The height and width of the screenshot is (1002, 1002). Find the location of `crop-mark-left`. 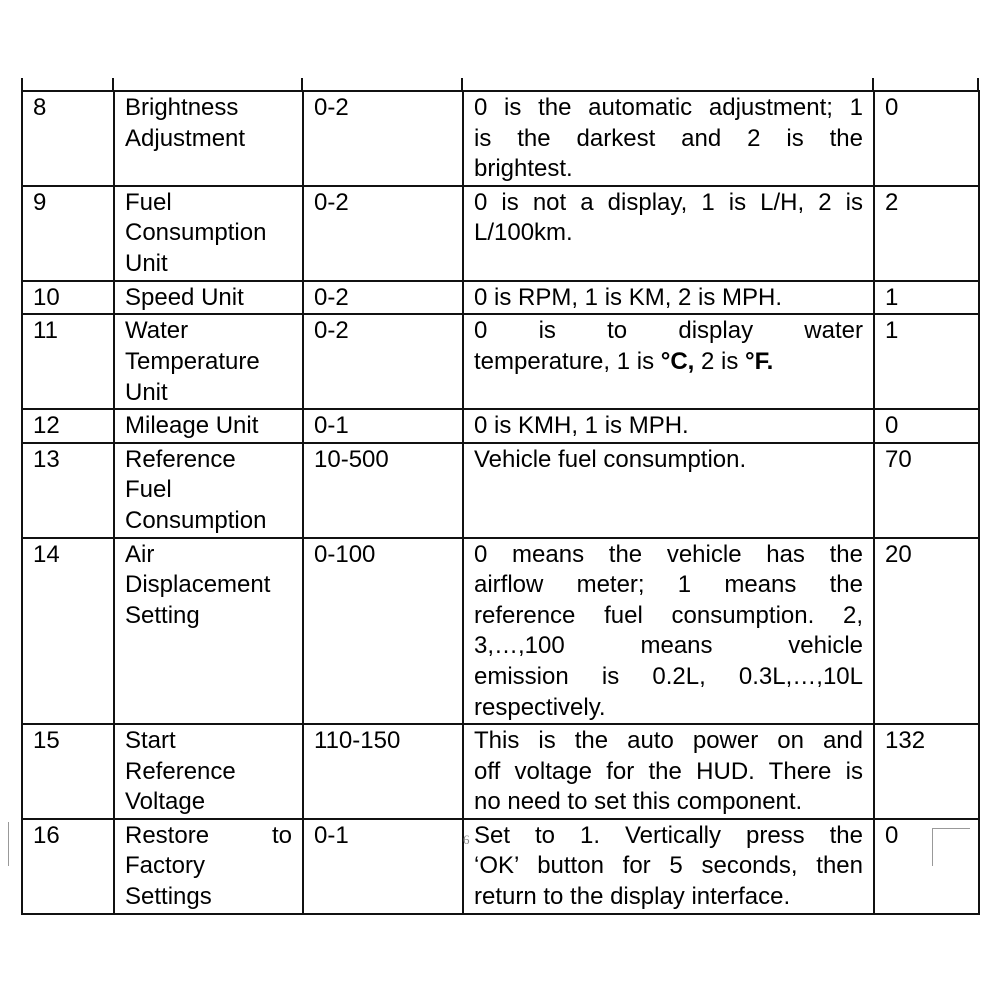

crop-mark-left is located at coordinates (8, 844).